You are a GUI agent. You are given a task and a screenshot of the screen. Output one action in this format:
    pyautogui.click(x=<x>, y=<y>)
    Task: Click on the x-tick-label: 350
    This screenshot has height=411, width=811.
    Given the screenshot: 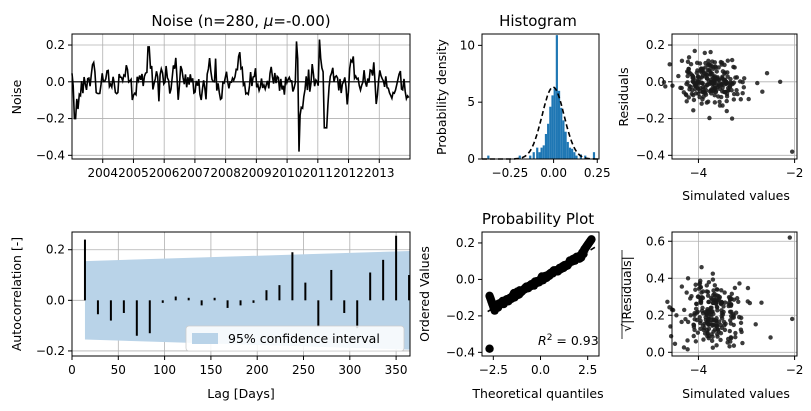 What is the action you would take?
    pyautogui.click(x=396, y=370)
    